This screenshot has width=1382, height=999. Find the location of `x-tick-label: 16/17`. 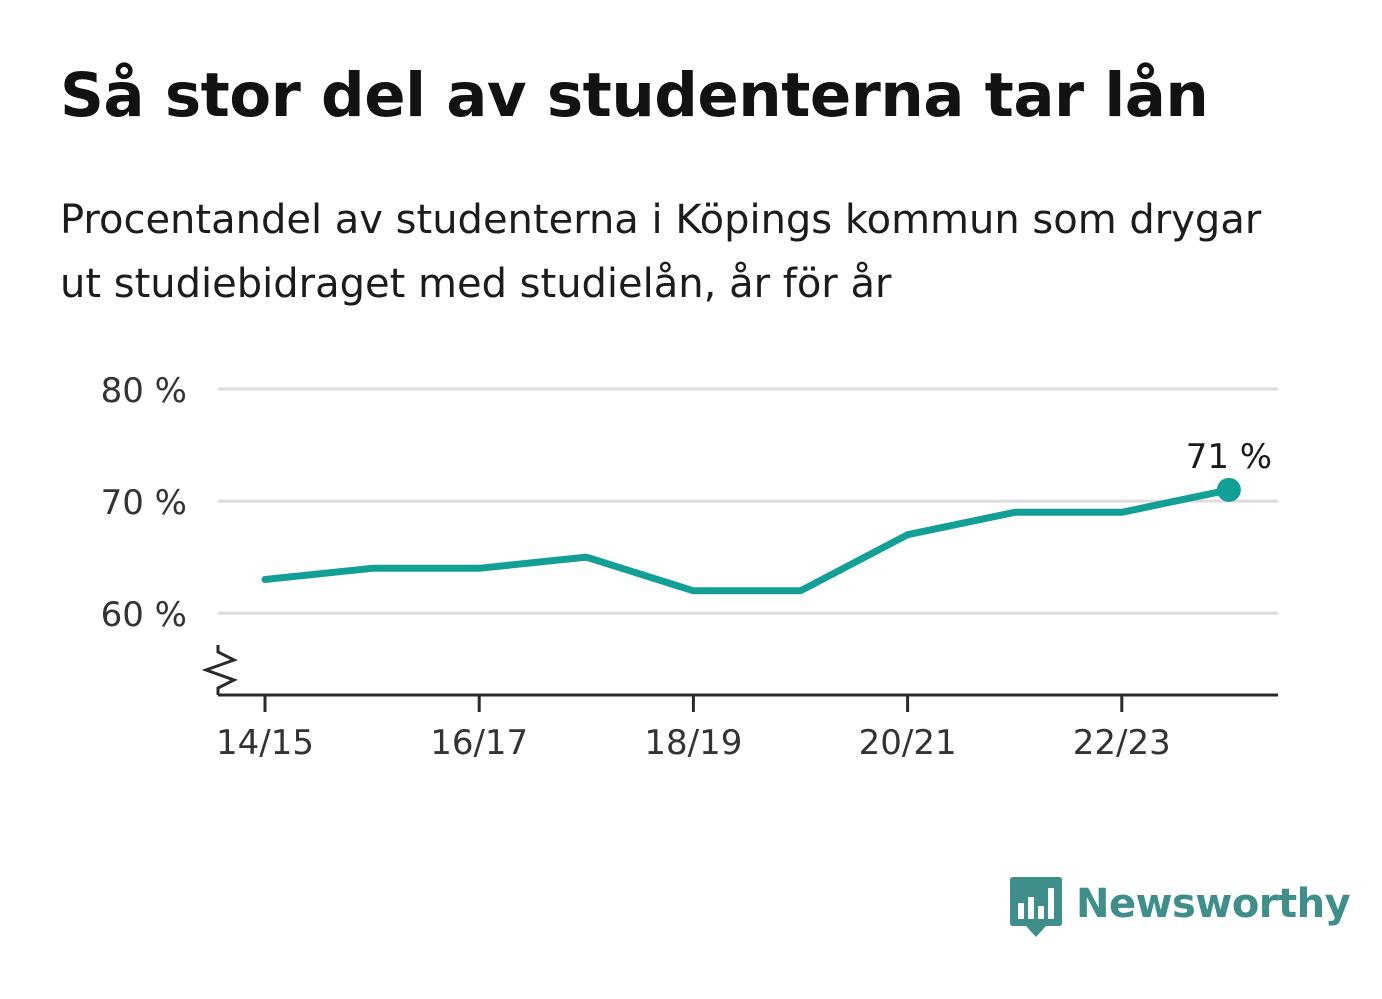

x-tick-label: 16/17 is located at coordinates (479, 743).